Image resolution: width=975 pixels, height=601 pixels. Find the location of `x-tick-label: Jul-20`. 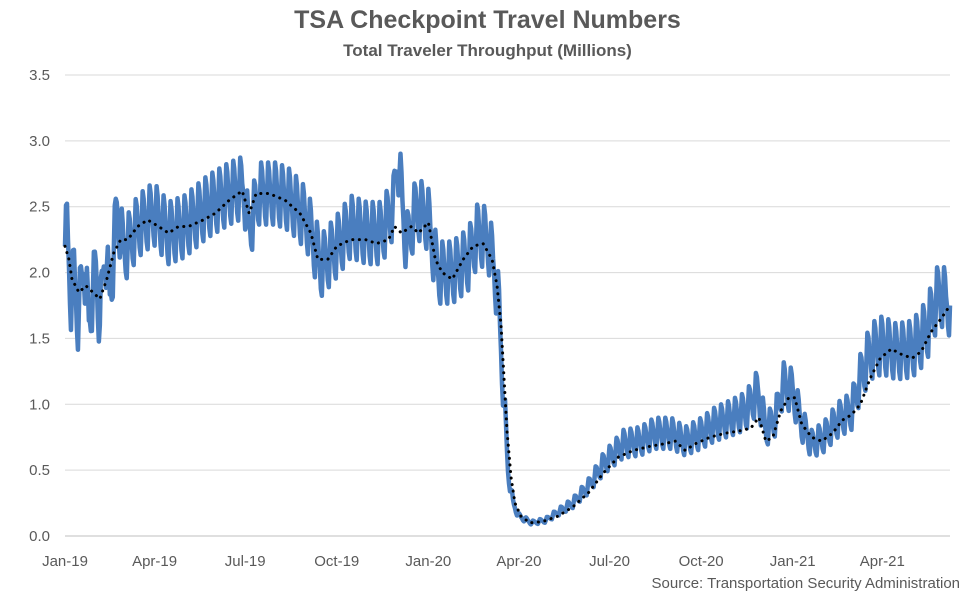

x-tick-label: Jul-20 is located at coordinates (609, 561).